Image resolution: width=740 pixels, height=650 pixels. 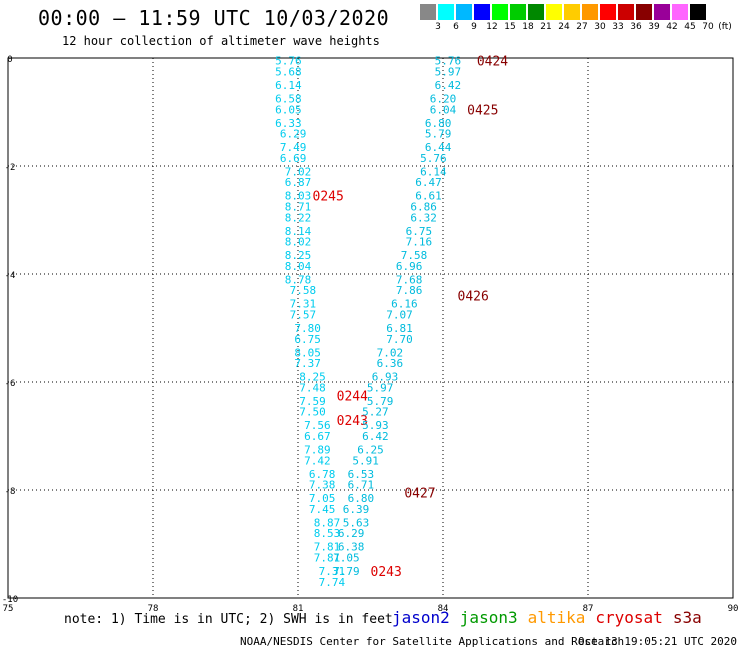 I want to click on satellite-legend-item: jason2, so click(x=421, y=617).